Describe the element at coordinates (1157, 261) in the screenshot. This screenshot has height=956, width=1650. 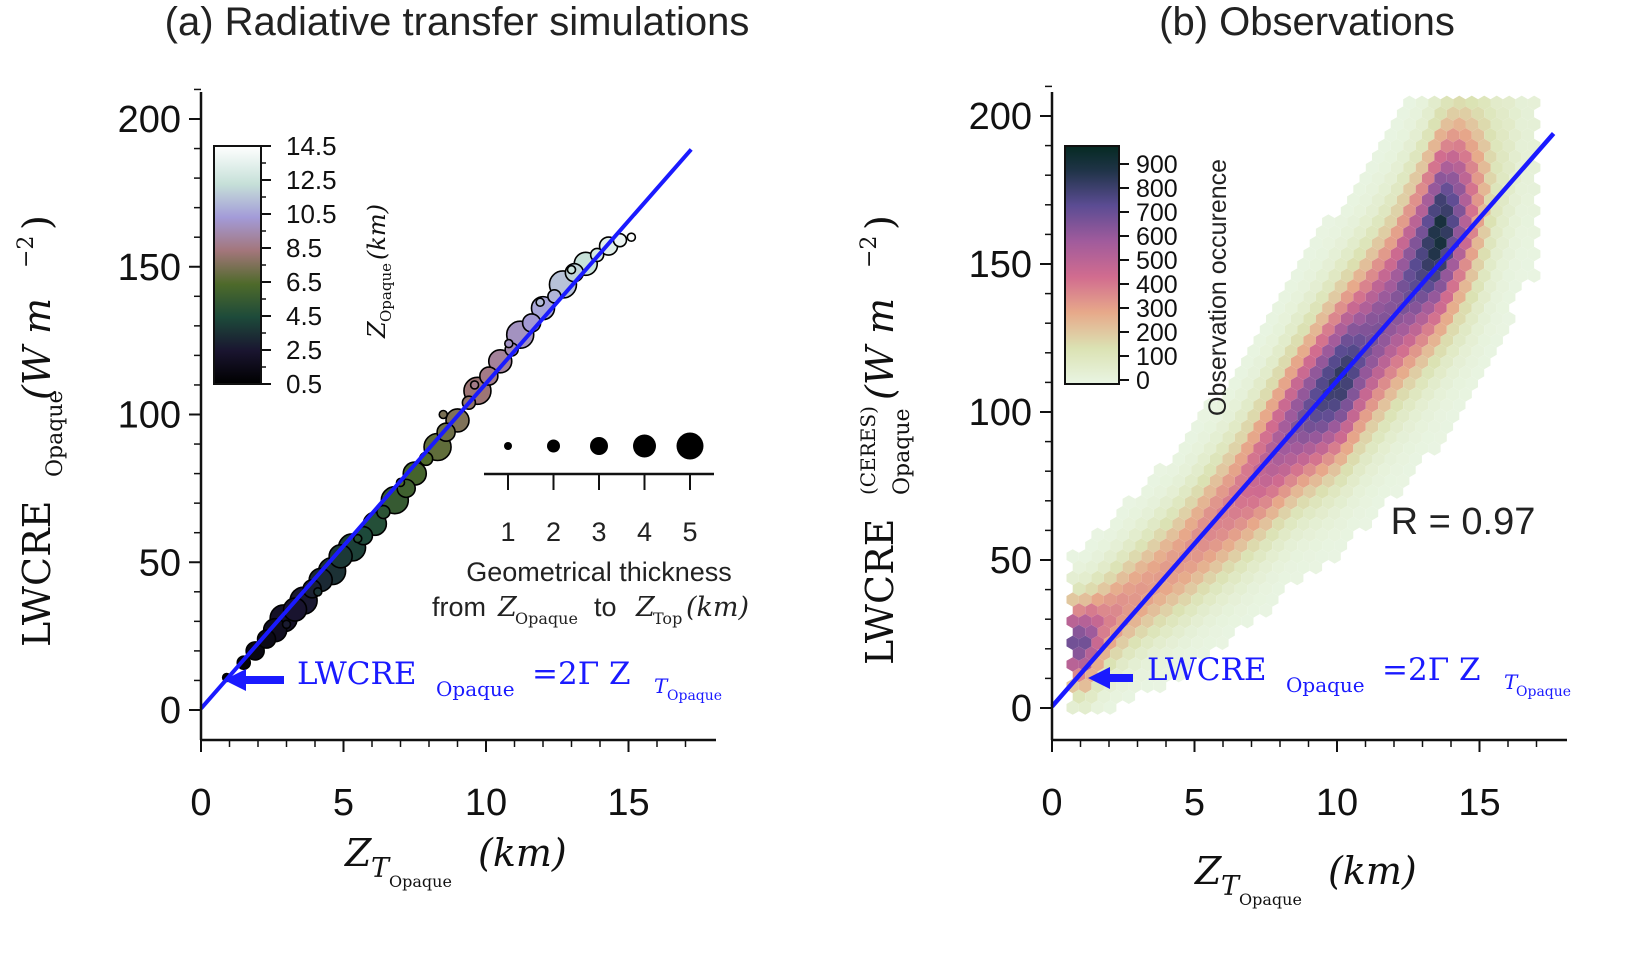
I see `colorbar-tick-label: 500` at that location.